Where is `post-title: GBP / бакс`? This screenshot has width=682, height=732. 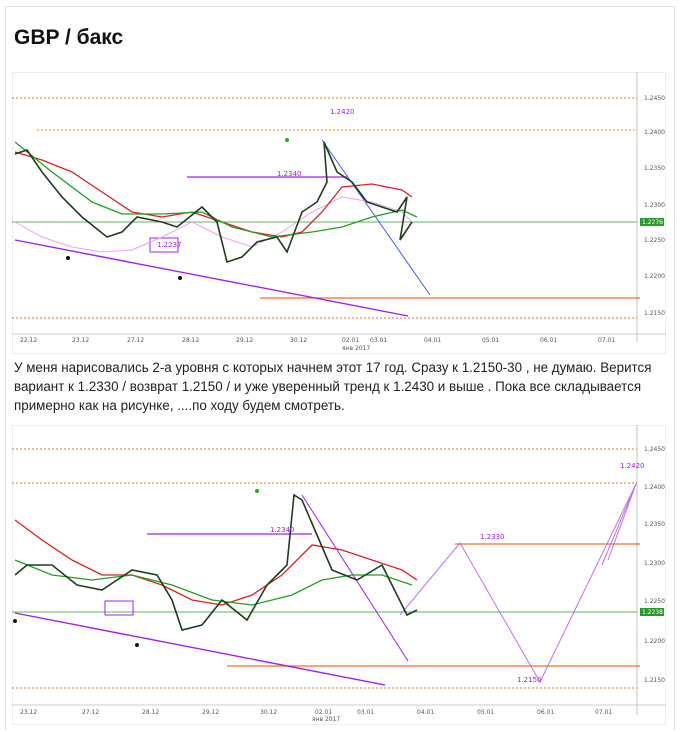
post-title: GBP / бакс is located at coordinates (69, 37).